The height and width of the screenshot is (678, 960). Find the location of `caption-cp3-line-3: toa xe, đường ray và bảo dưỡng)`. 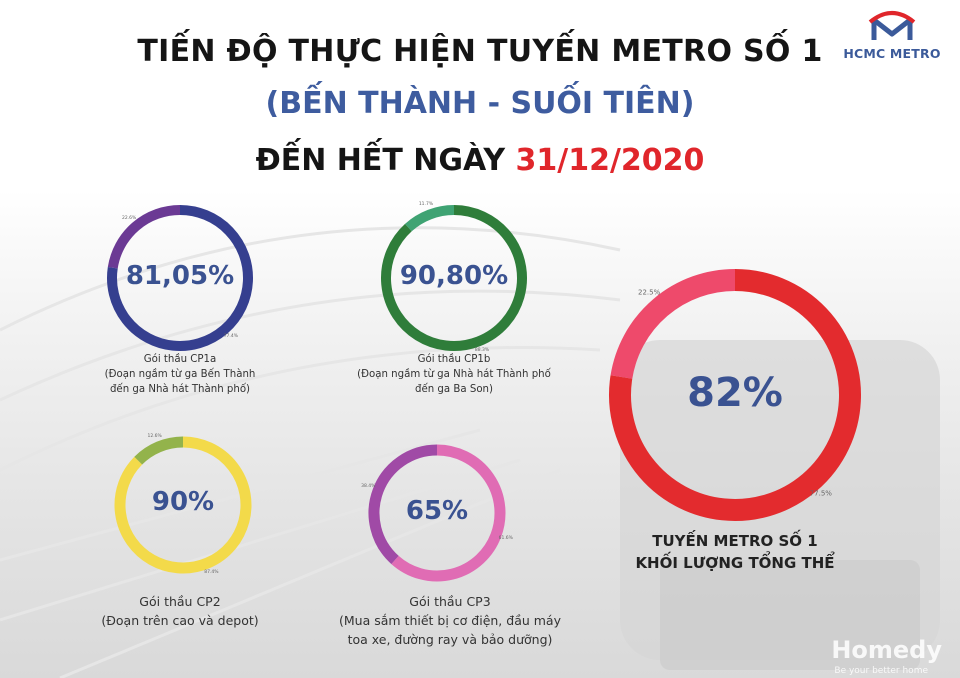

caption-cp3-line-3: toa xe, đường ray và bảo dưỡng) is located at coordinates (450, 639).